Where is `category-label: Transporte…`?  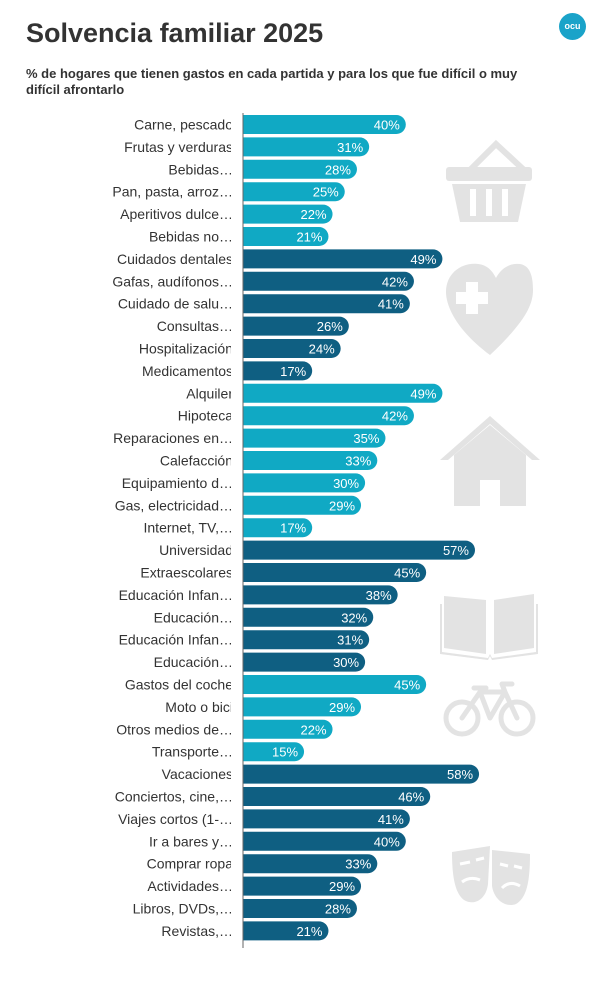
category-label: Transporte… is located at coordinates (192, 752).